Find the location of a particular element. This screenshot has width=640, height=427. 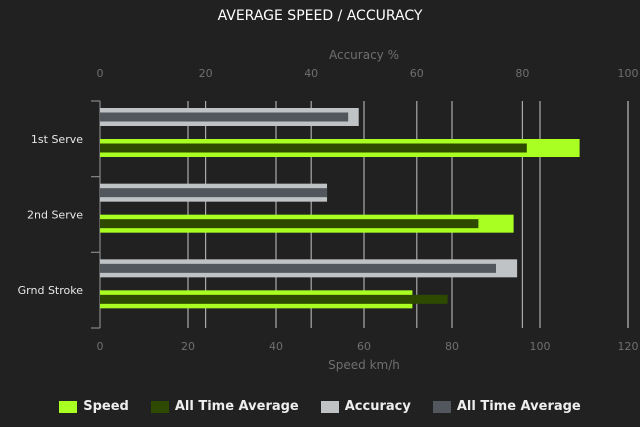

speed-tick-label: 80 is located at coordinates (452, 346).